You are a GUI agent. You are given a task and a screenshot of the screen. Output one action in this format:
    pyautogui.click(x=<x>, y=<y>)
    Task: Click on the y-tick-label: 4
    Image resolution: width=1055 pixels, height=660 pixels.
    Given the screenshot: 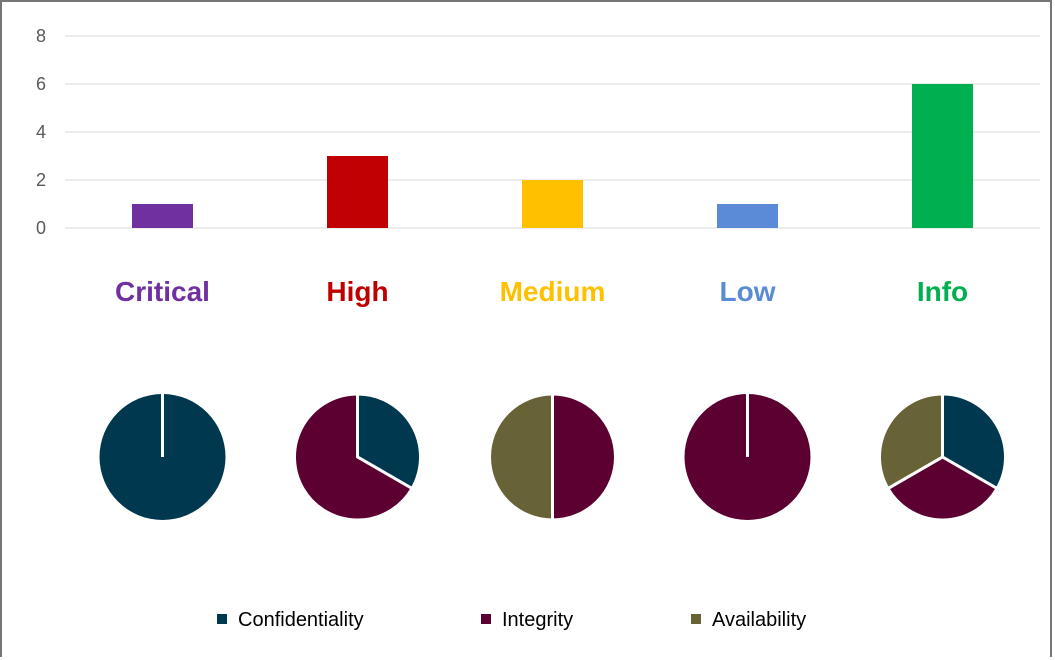 What is the action you would take?
    pyautogui.click(x=41, y=132)
    